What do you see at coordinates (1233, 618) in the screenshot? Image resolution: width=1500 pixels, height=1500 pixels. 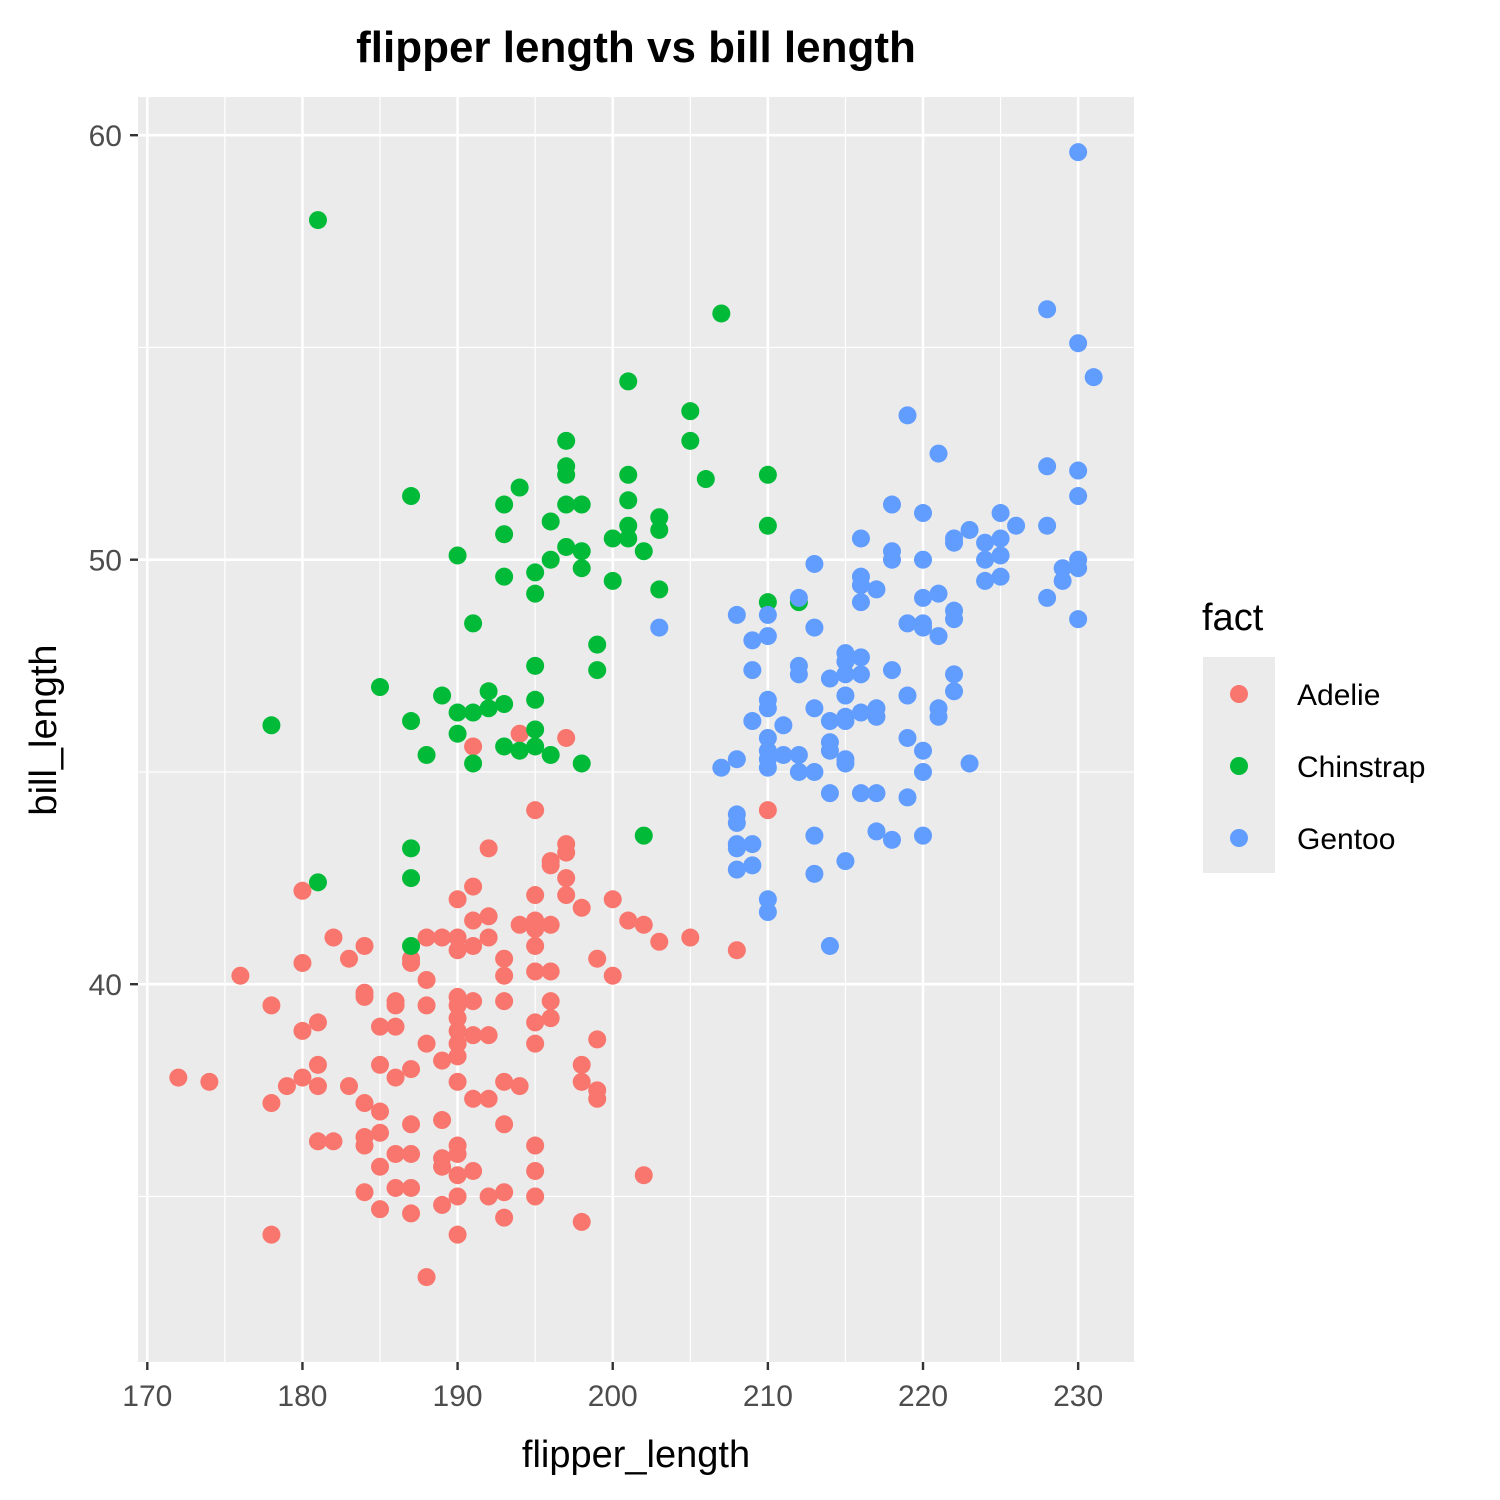 I see `legend-title: fact` at bounding box center [1233, 618].